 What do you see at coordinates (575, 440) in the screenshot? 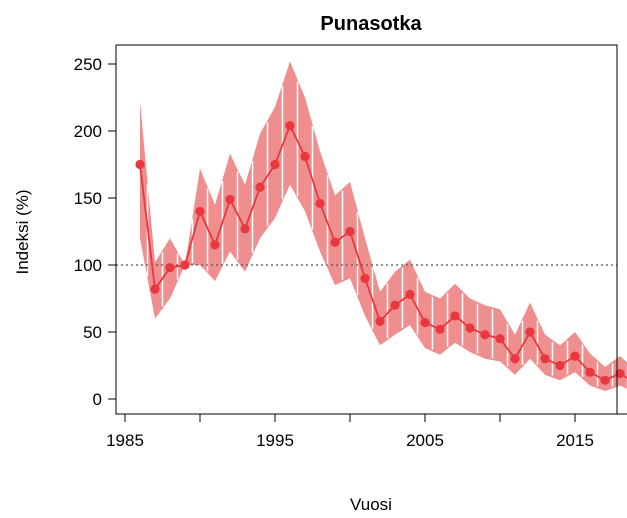
I see `x-tick-label: 2015` at bounding box center [575, 440].